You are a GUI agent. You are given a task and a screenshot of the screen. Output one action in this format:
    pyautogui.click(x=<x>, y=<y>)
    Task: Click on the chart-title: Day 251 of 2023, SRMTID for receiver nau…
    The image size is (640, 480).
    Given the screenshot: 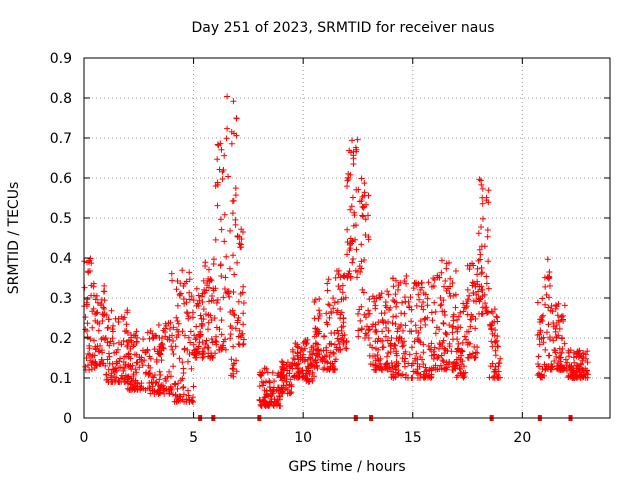 What is the action you would take?
    pyautogui.click(x=342, y=28)
    